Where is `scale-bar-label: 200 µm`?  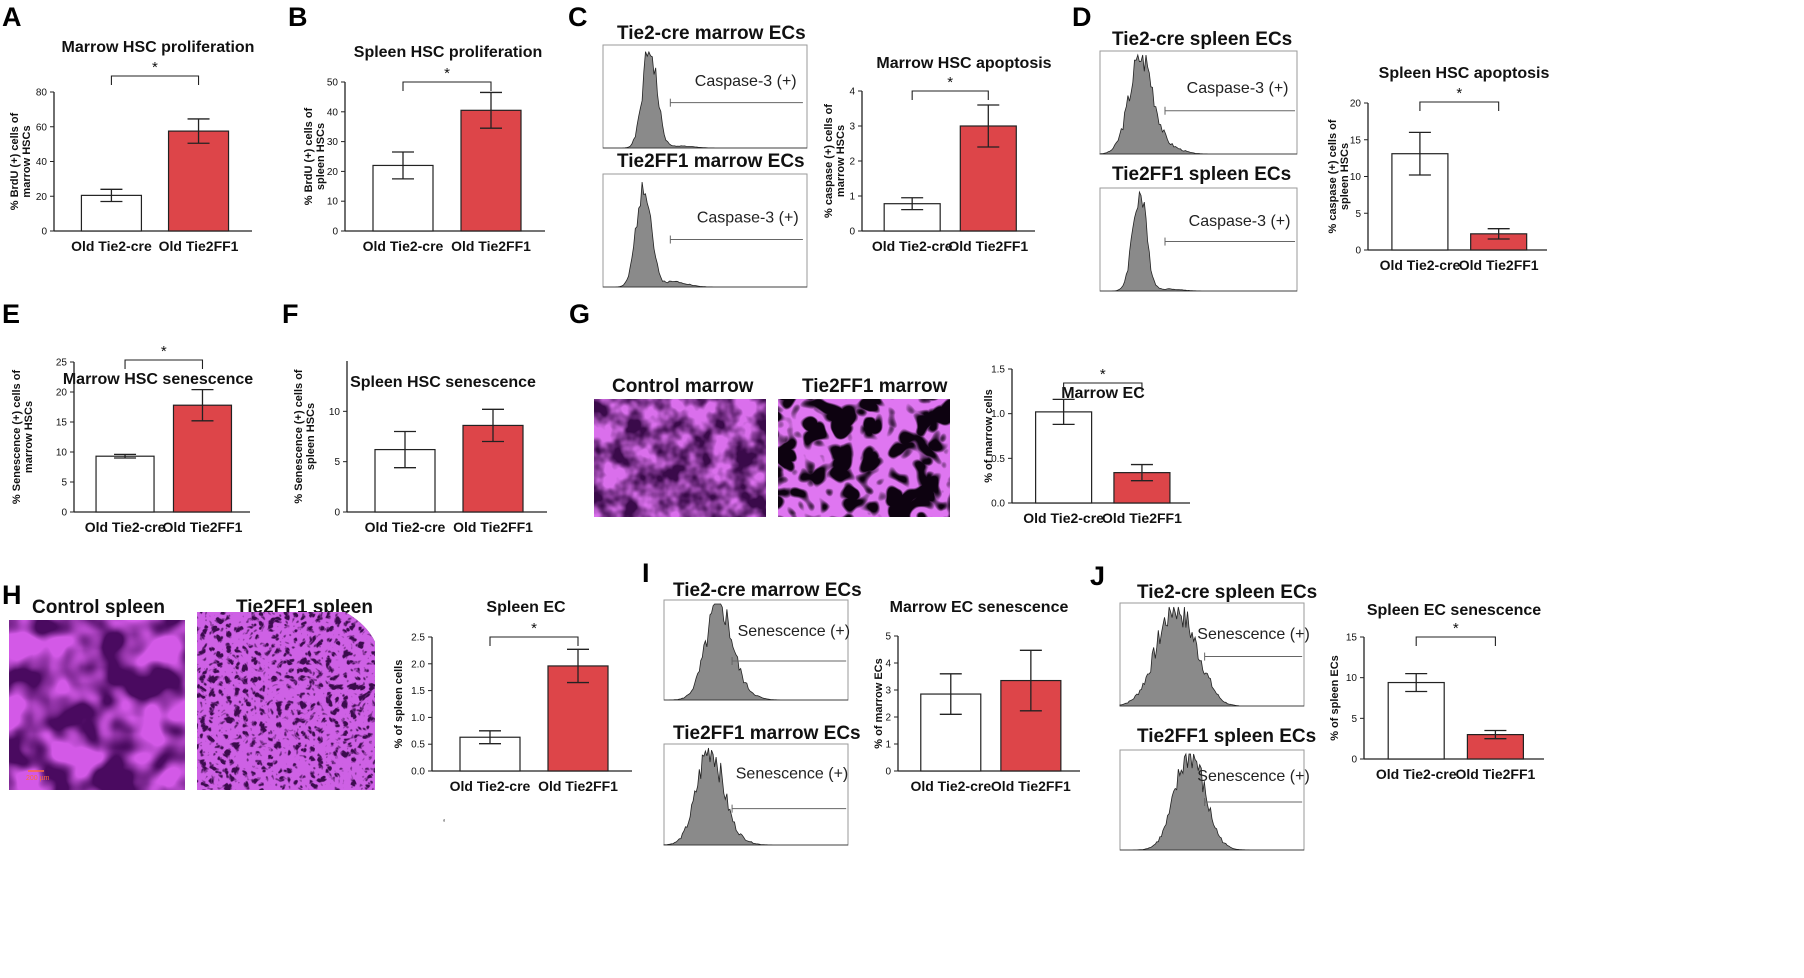 scale-bar-label: 200 µm is located at coordinates (38, 778).